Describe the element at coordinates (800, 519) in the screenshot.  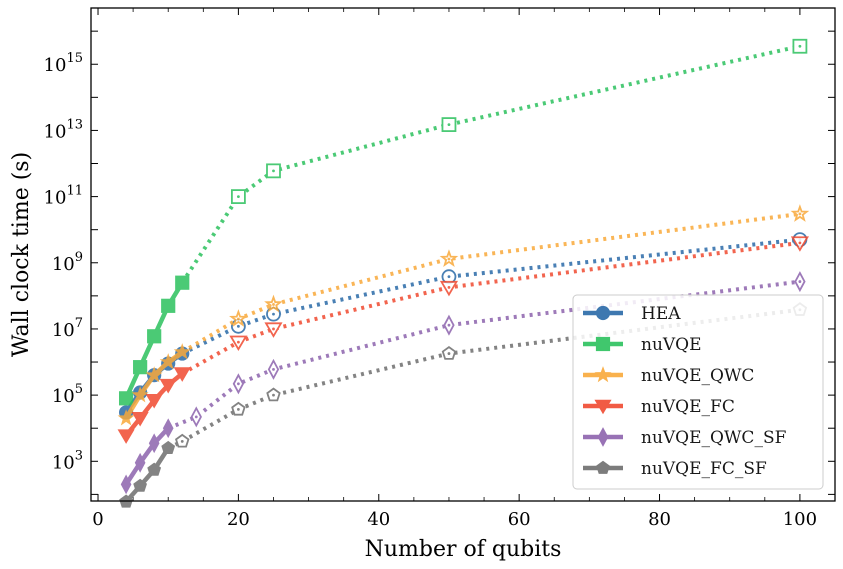
I see `x-tick-label: 100` at that location.